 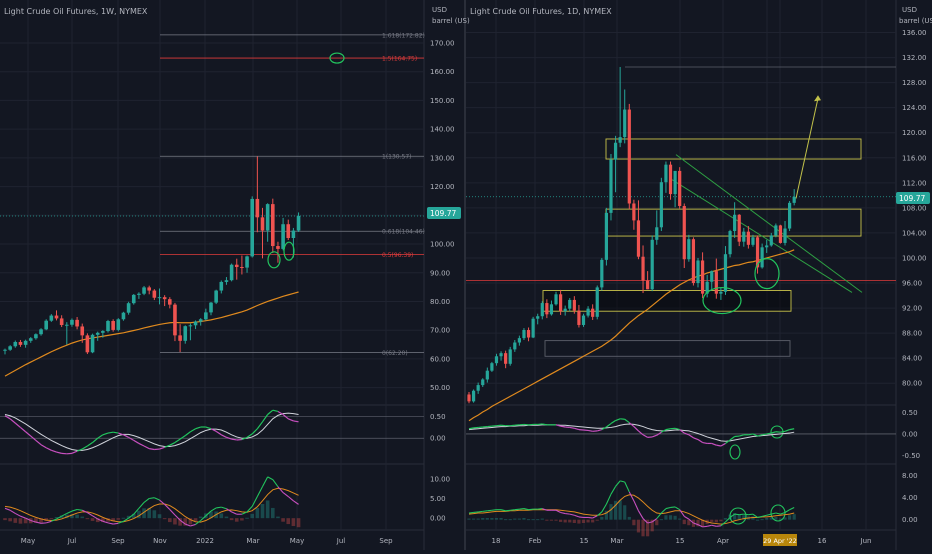 What do you see at coordinates (386, 541) in the screenshot?
I see `time-tick-label: Sep` at bounding box center [386, 541].